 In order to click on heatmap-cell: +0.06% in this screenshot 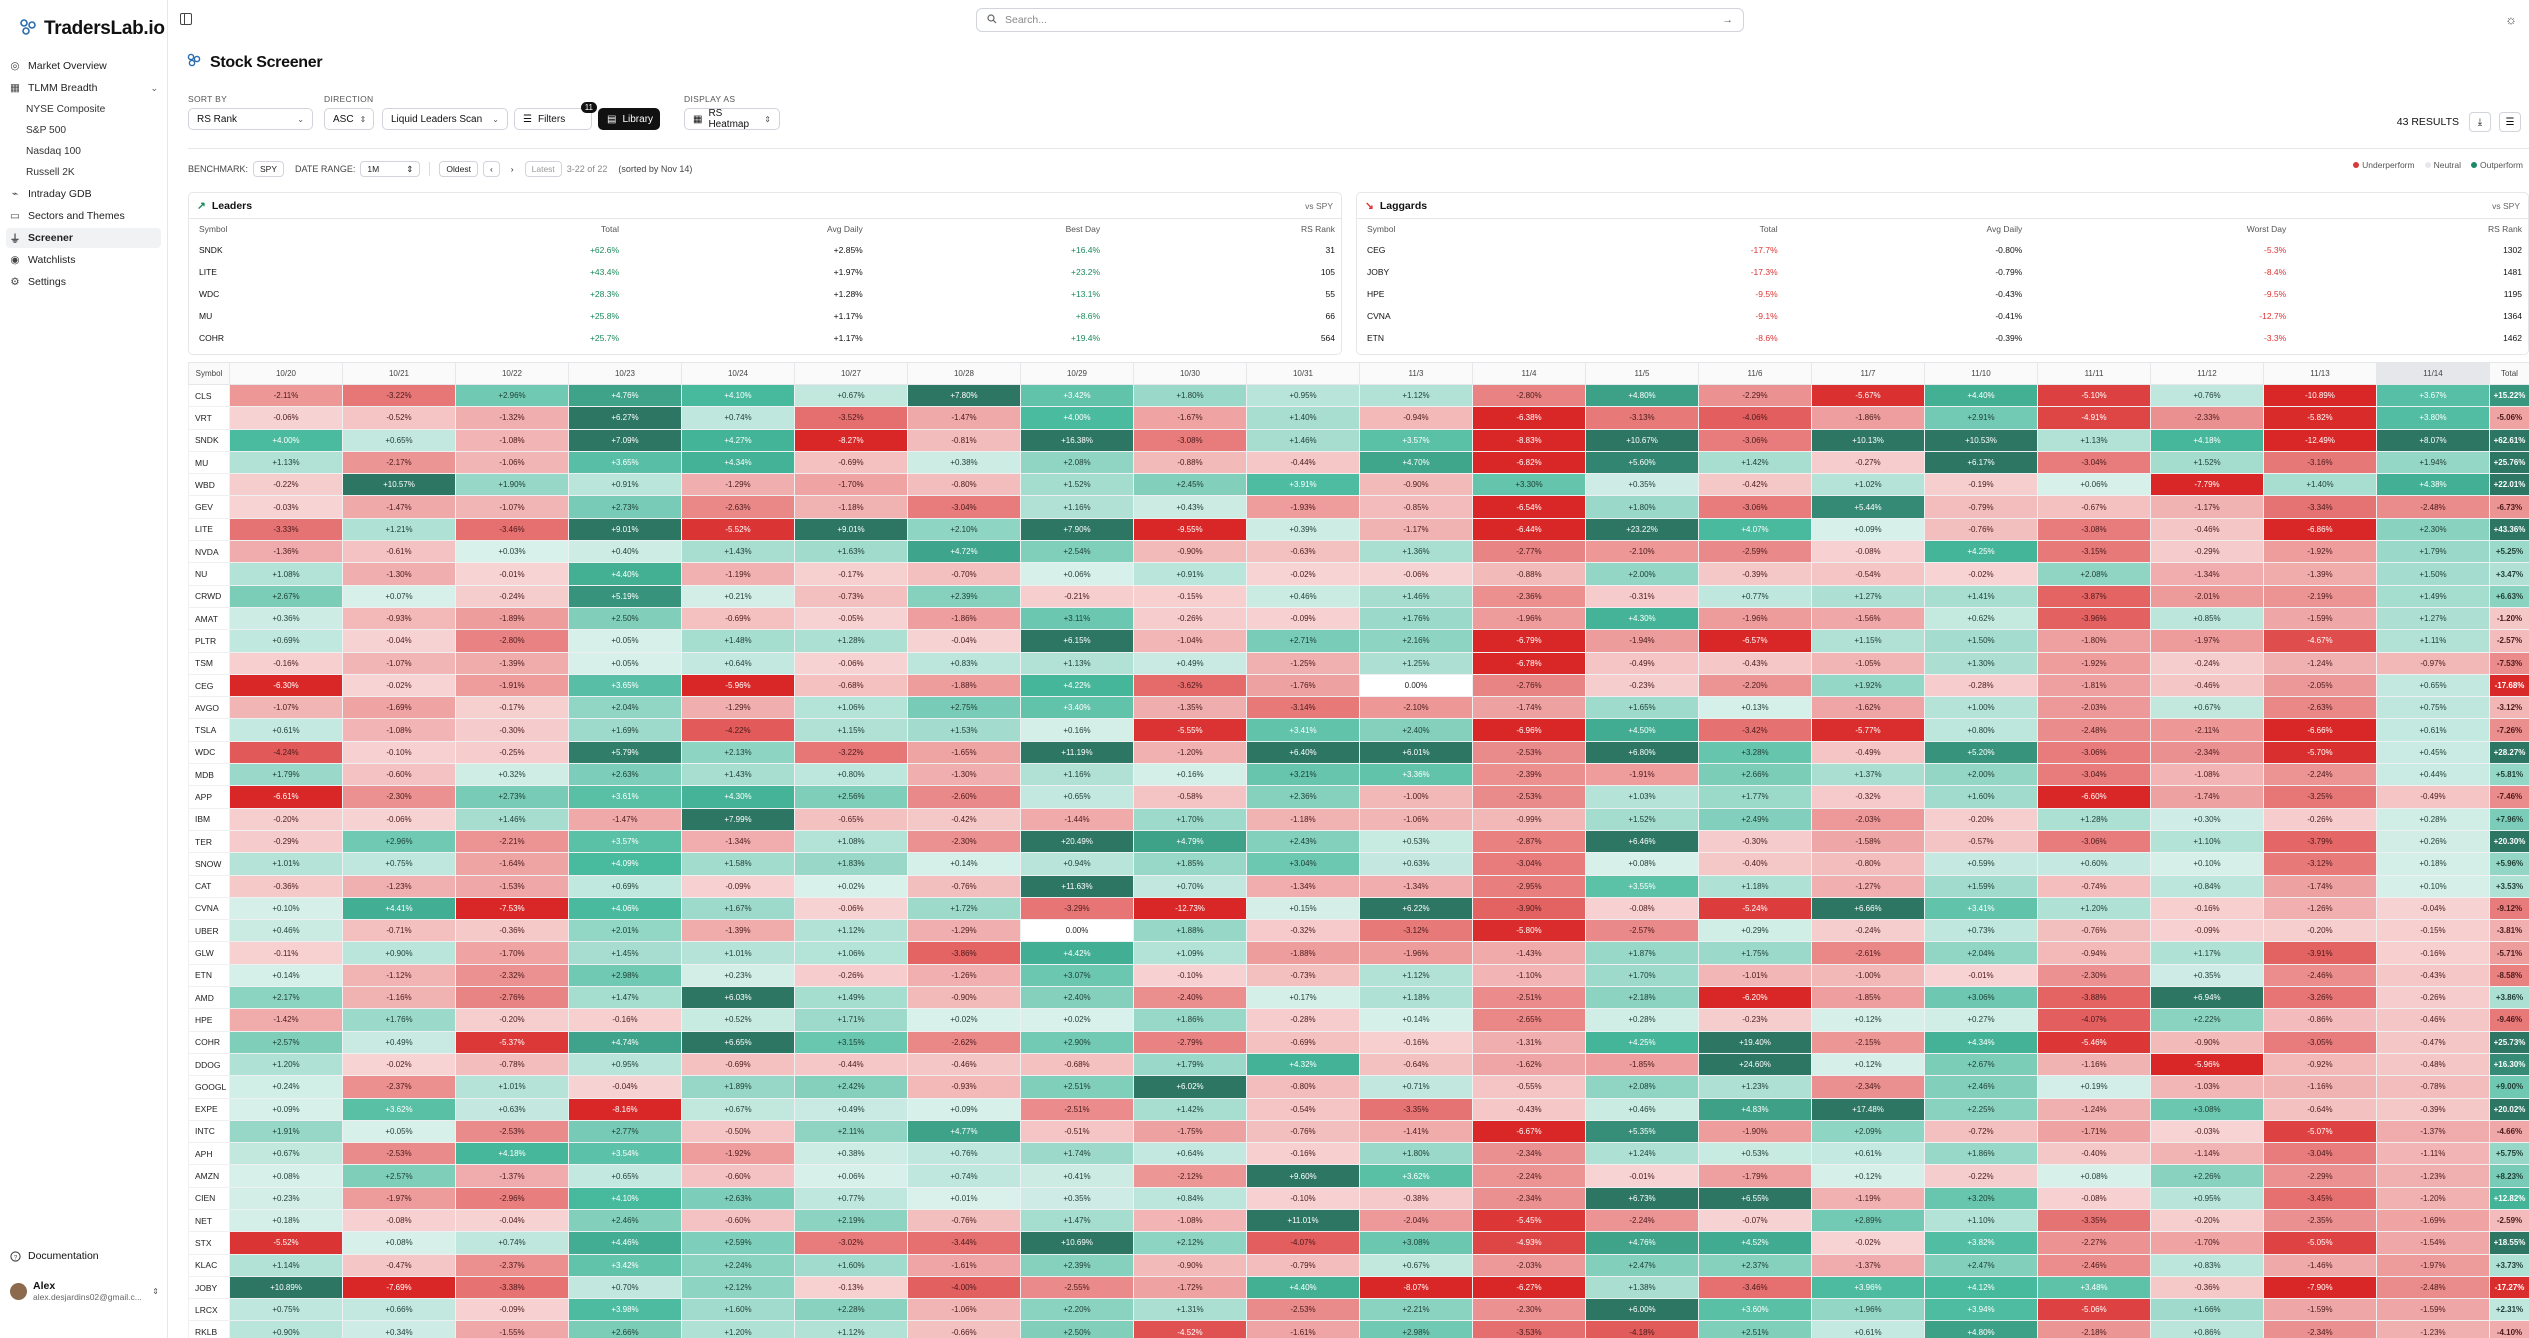, I will do `click(2094, 485)`.